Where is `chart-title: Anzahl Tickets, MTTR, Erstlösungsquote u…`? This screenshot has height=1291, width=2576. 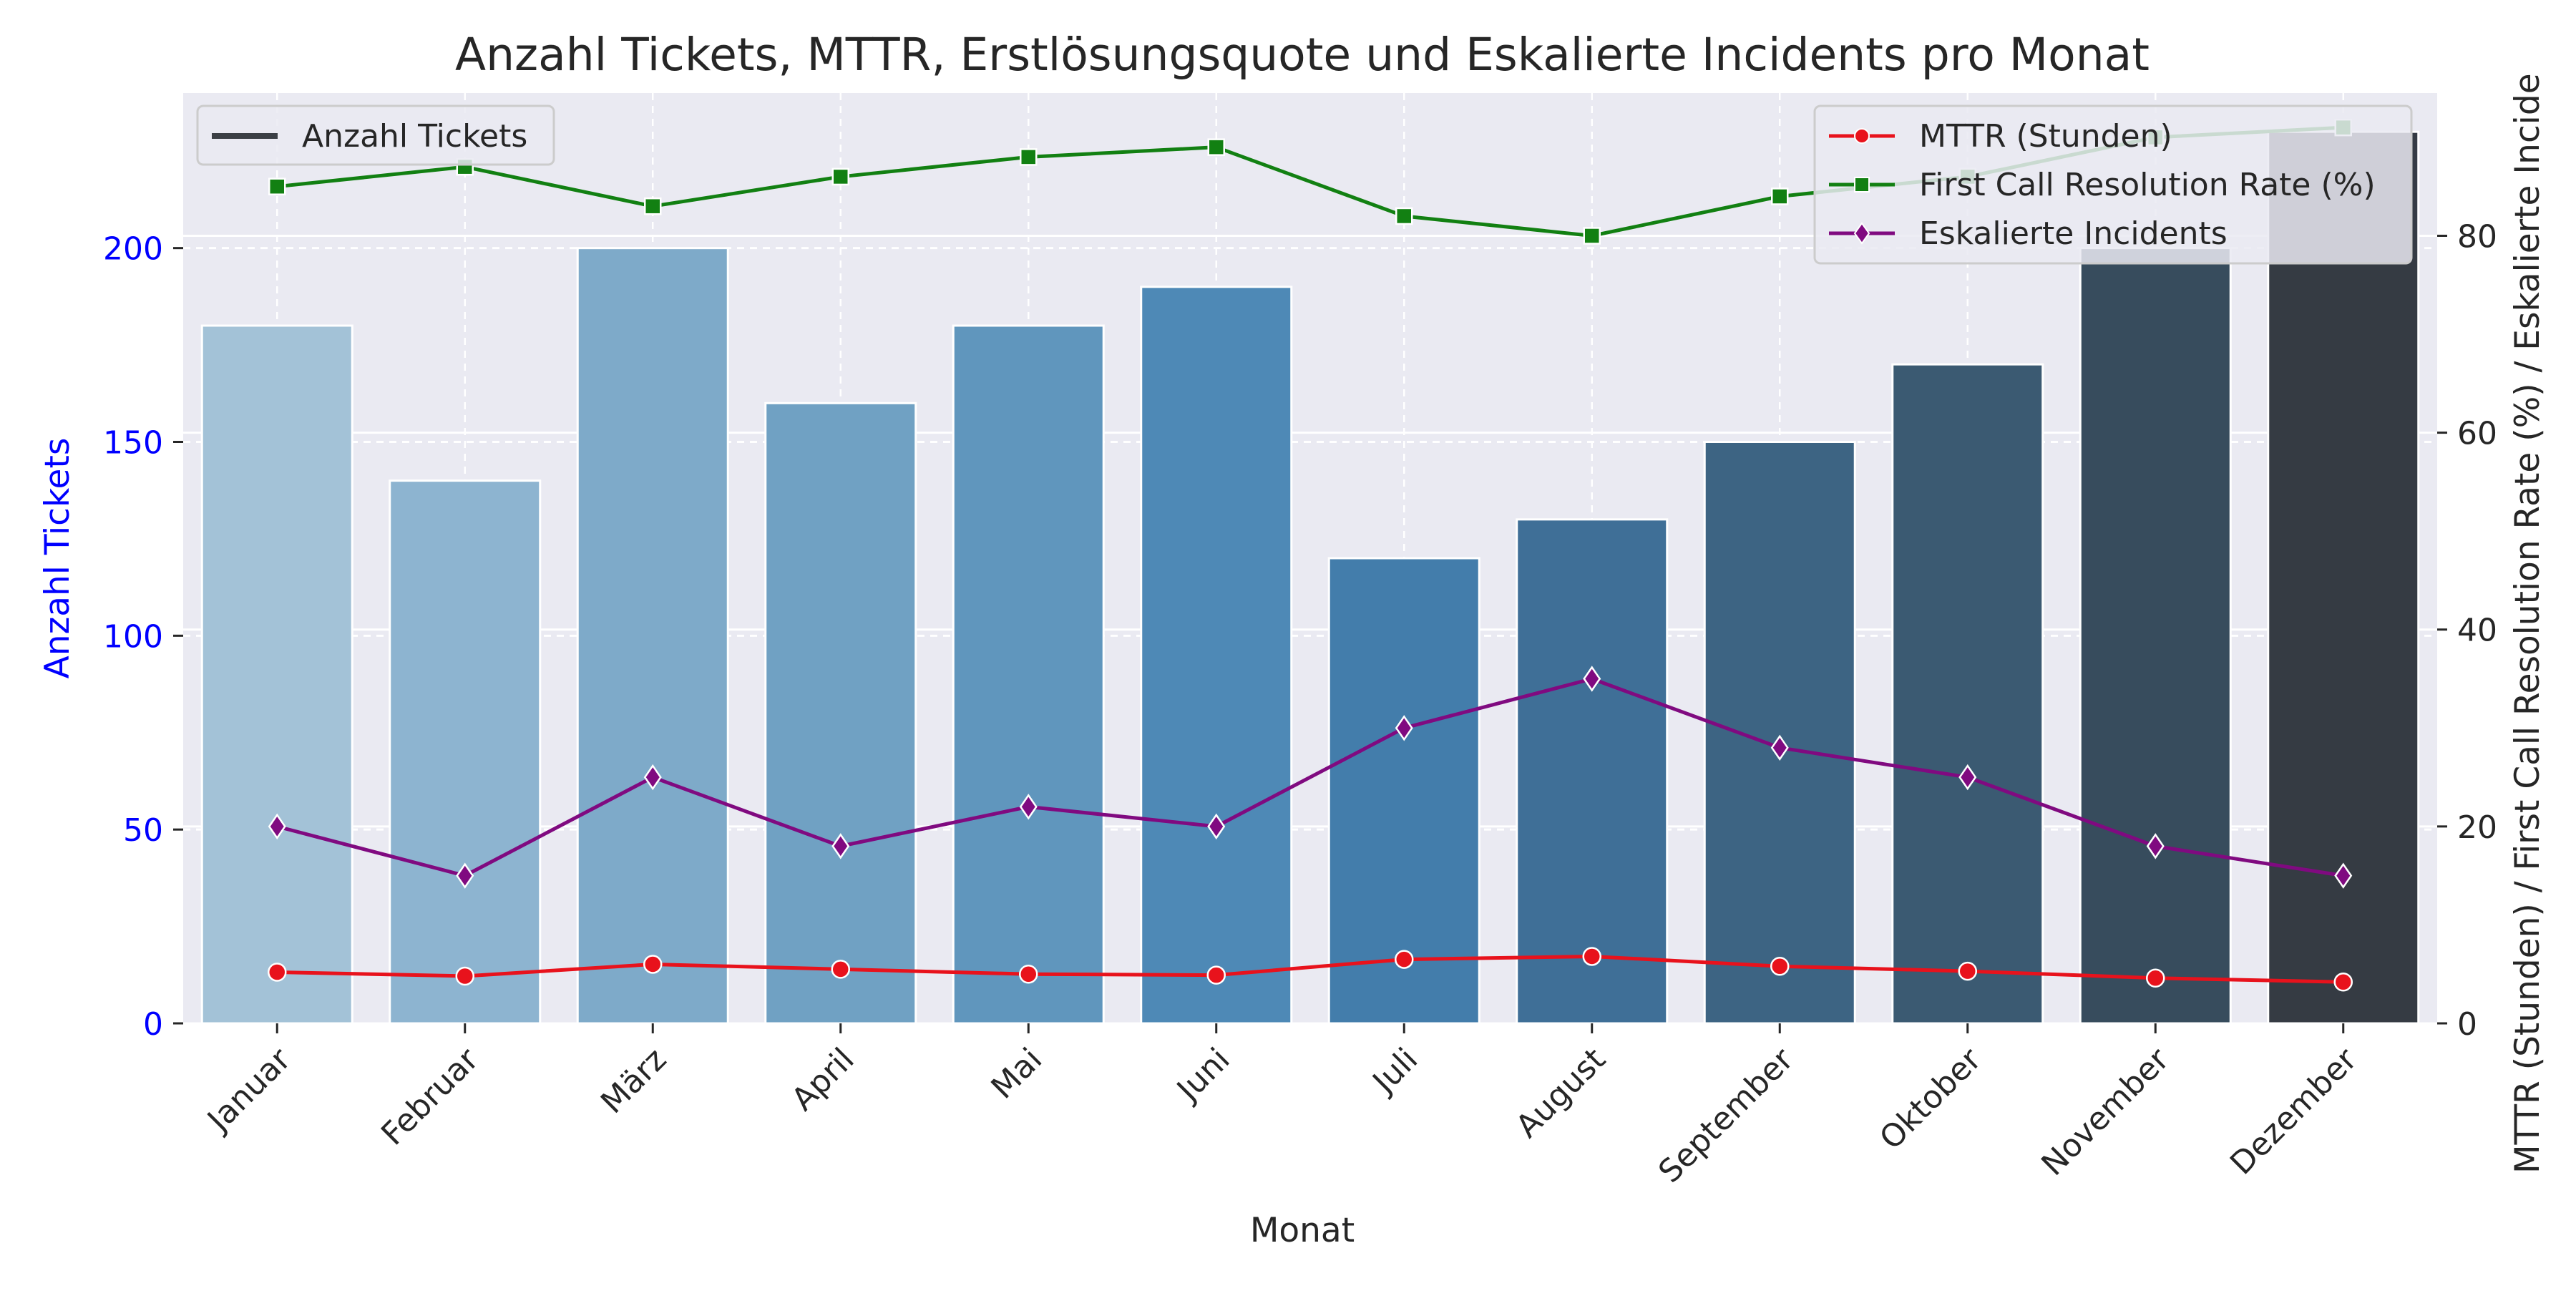 chart-title: Anzahl Tickets, MTTR, Erstlösungsquote u… is located at coordinates (1302, 55).